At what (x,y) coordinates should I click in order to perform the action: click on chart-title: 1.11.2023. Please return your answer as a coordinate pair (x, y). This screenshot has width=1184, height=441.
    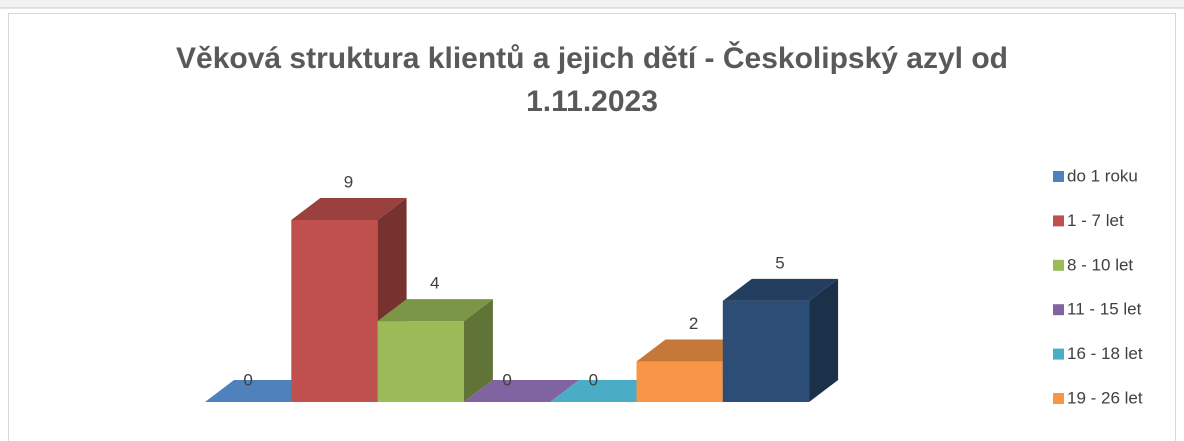
    Looking at the image, I should click on (592, 101).